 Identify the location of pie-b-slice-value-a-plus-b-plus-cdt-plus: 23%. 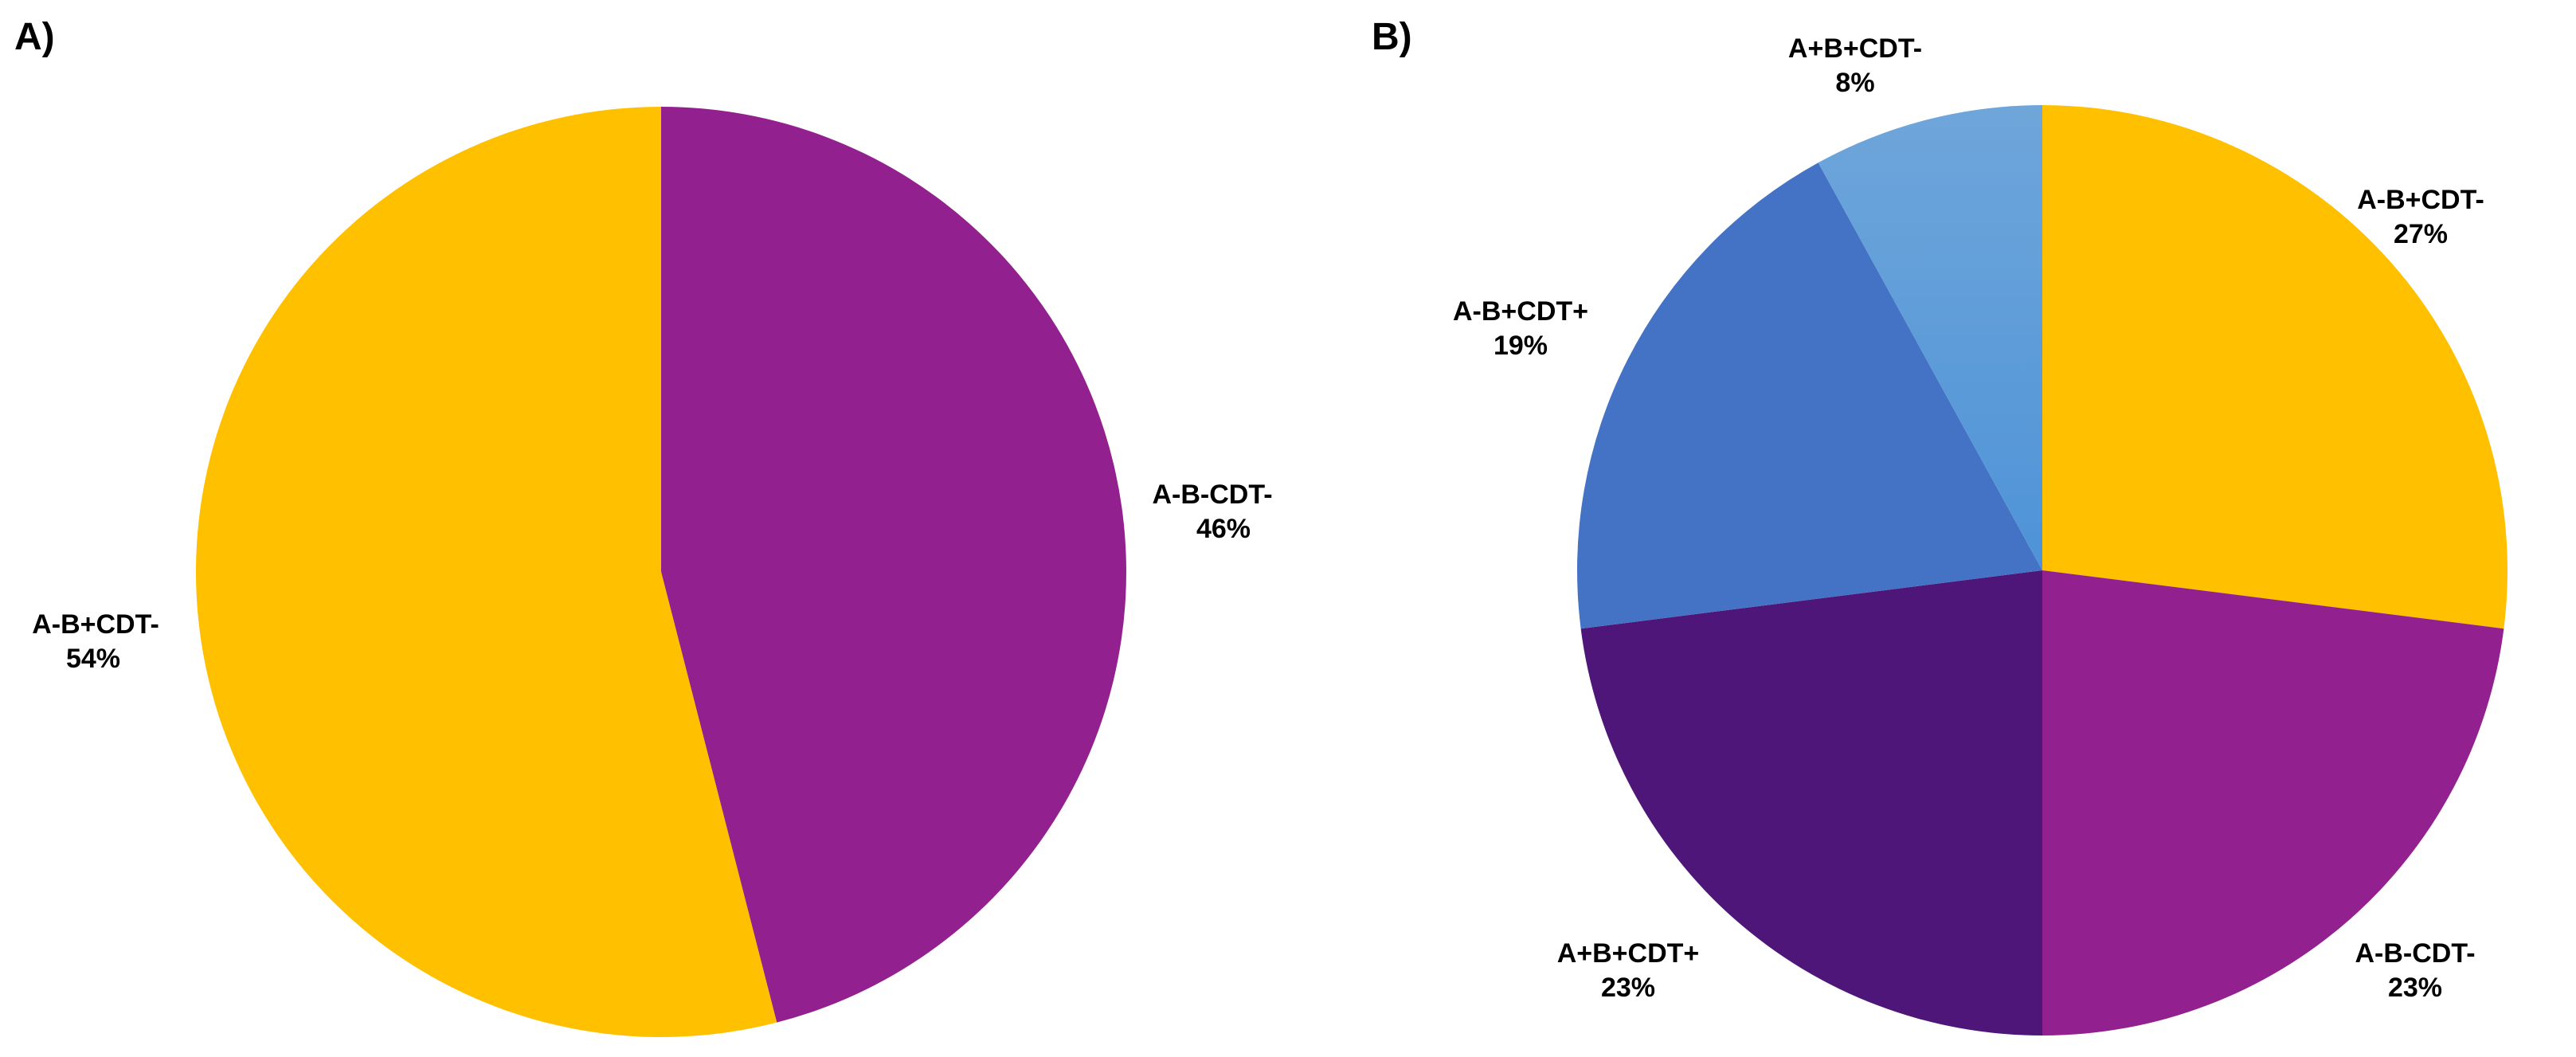
(1628, 988).